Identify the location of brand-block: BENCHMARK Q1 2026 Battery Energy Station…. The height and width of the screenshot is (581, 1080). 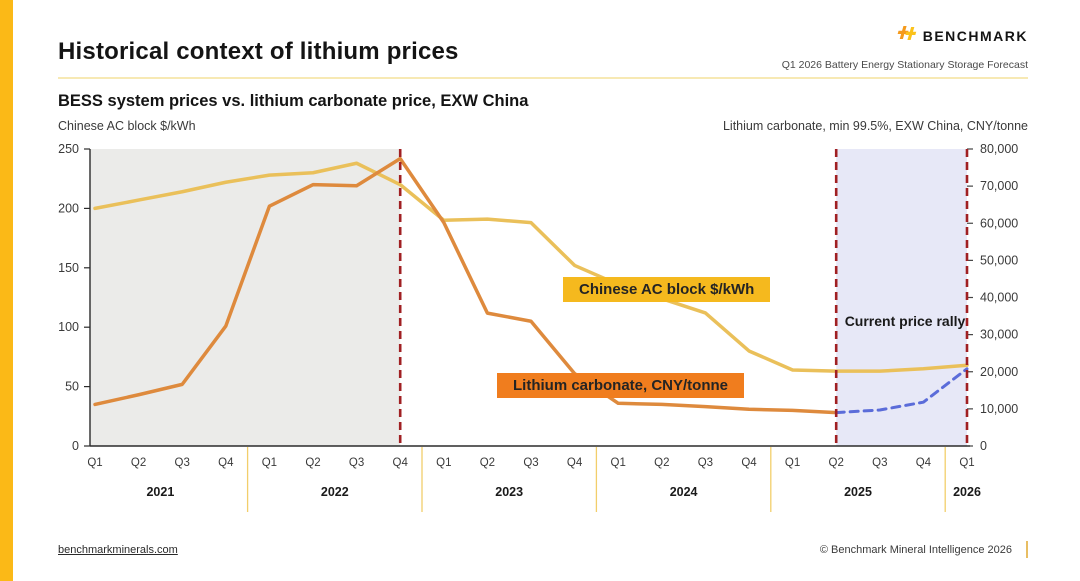
(905, 47).